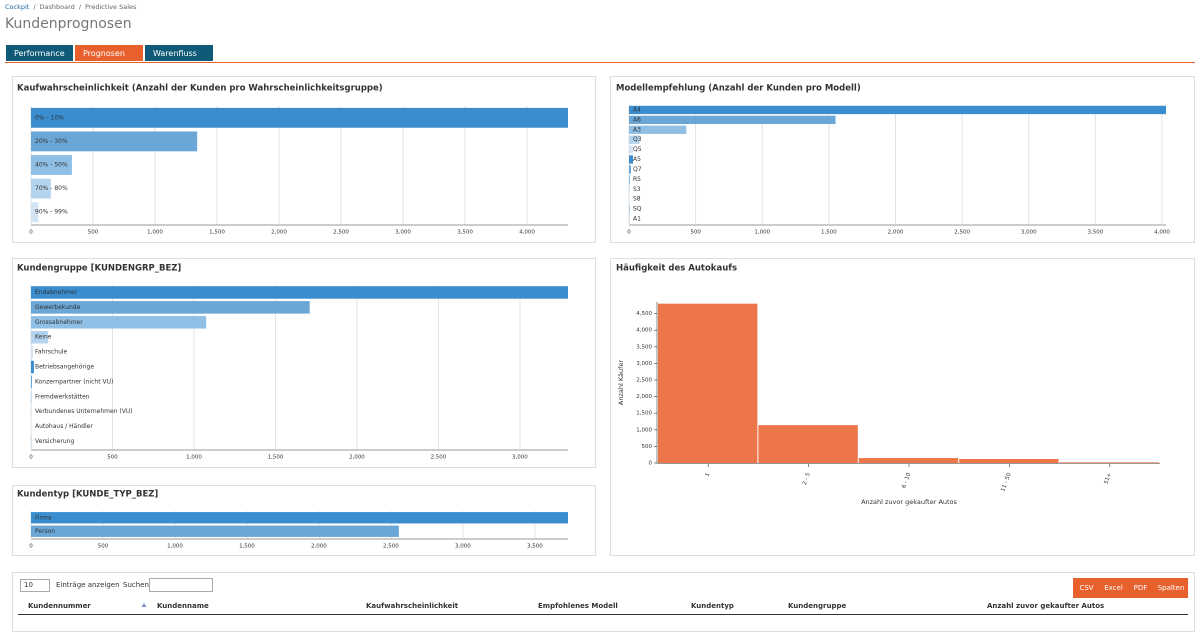 The height and width of the screenshot is (632, 1200). I want to click on column-header: Kundenname, so click(183, 606).